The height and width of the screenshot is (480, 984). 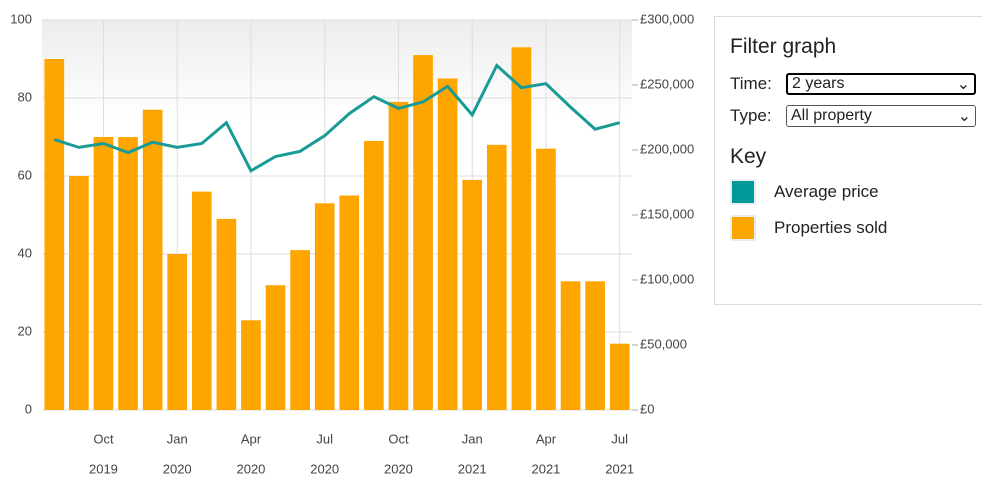 What do you see at coordinates (667, 148) in the screenshot?
I see `y2-tick-label: £200,000` at bounding box center [667, 148].